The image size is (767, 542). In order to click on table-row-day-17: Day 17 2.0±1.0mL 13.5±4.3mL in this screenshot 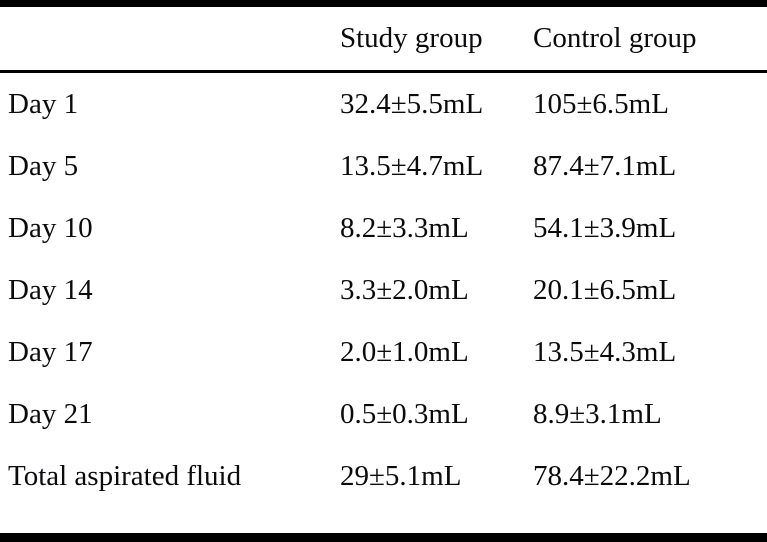, I will do `click(383, 352)`.